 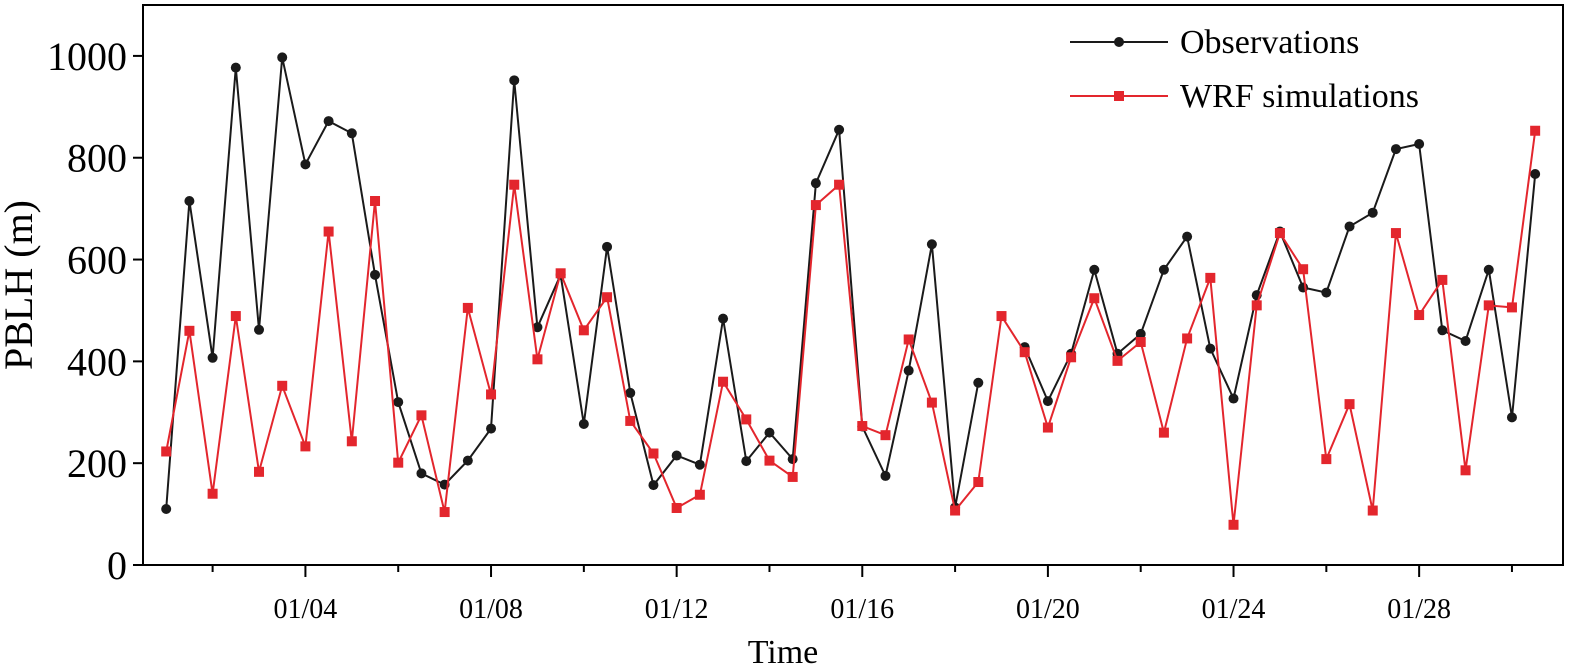 I want to click on y-tick-label: 400, so click(x=97, y=361).